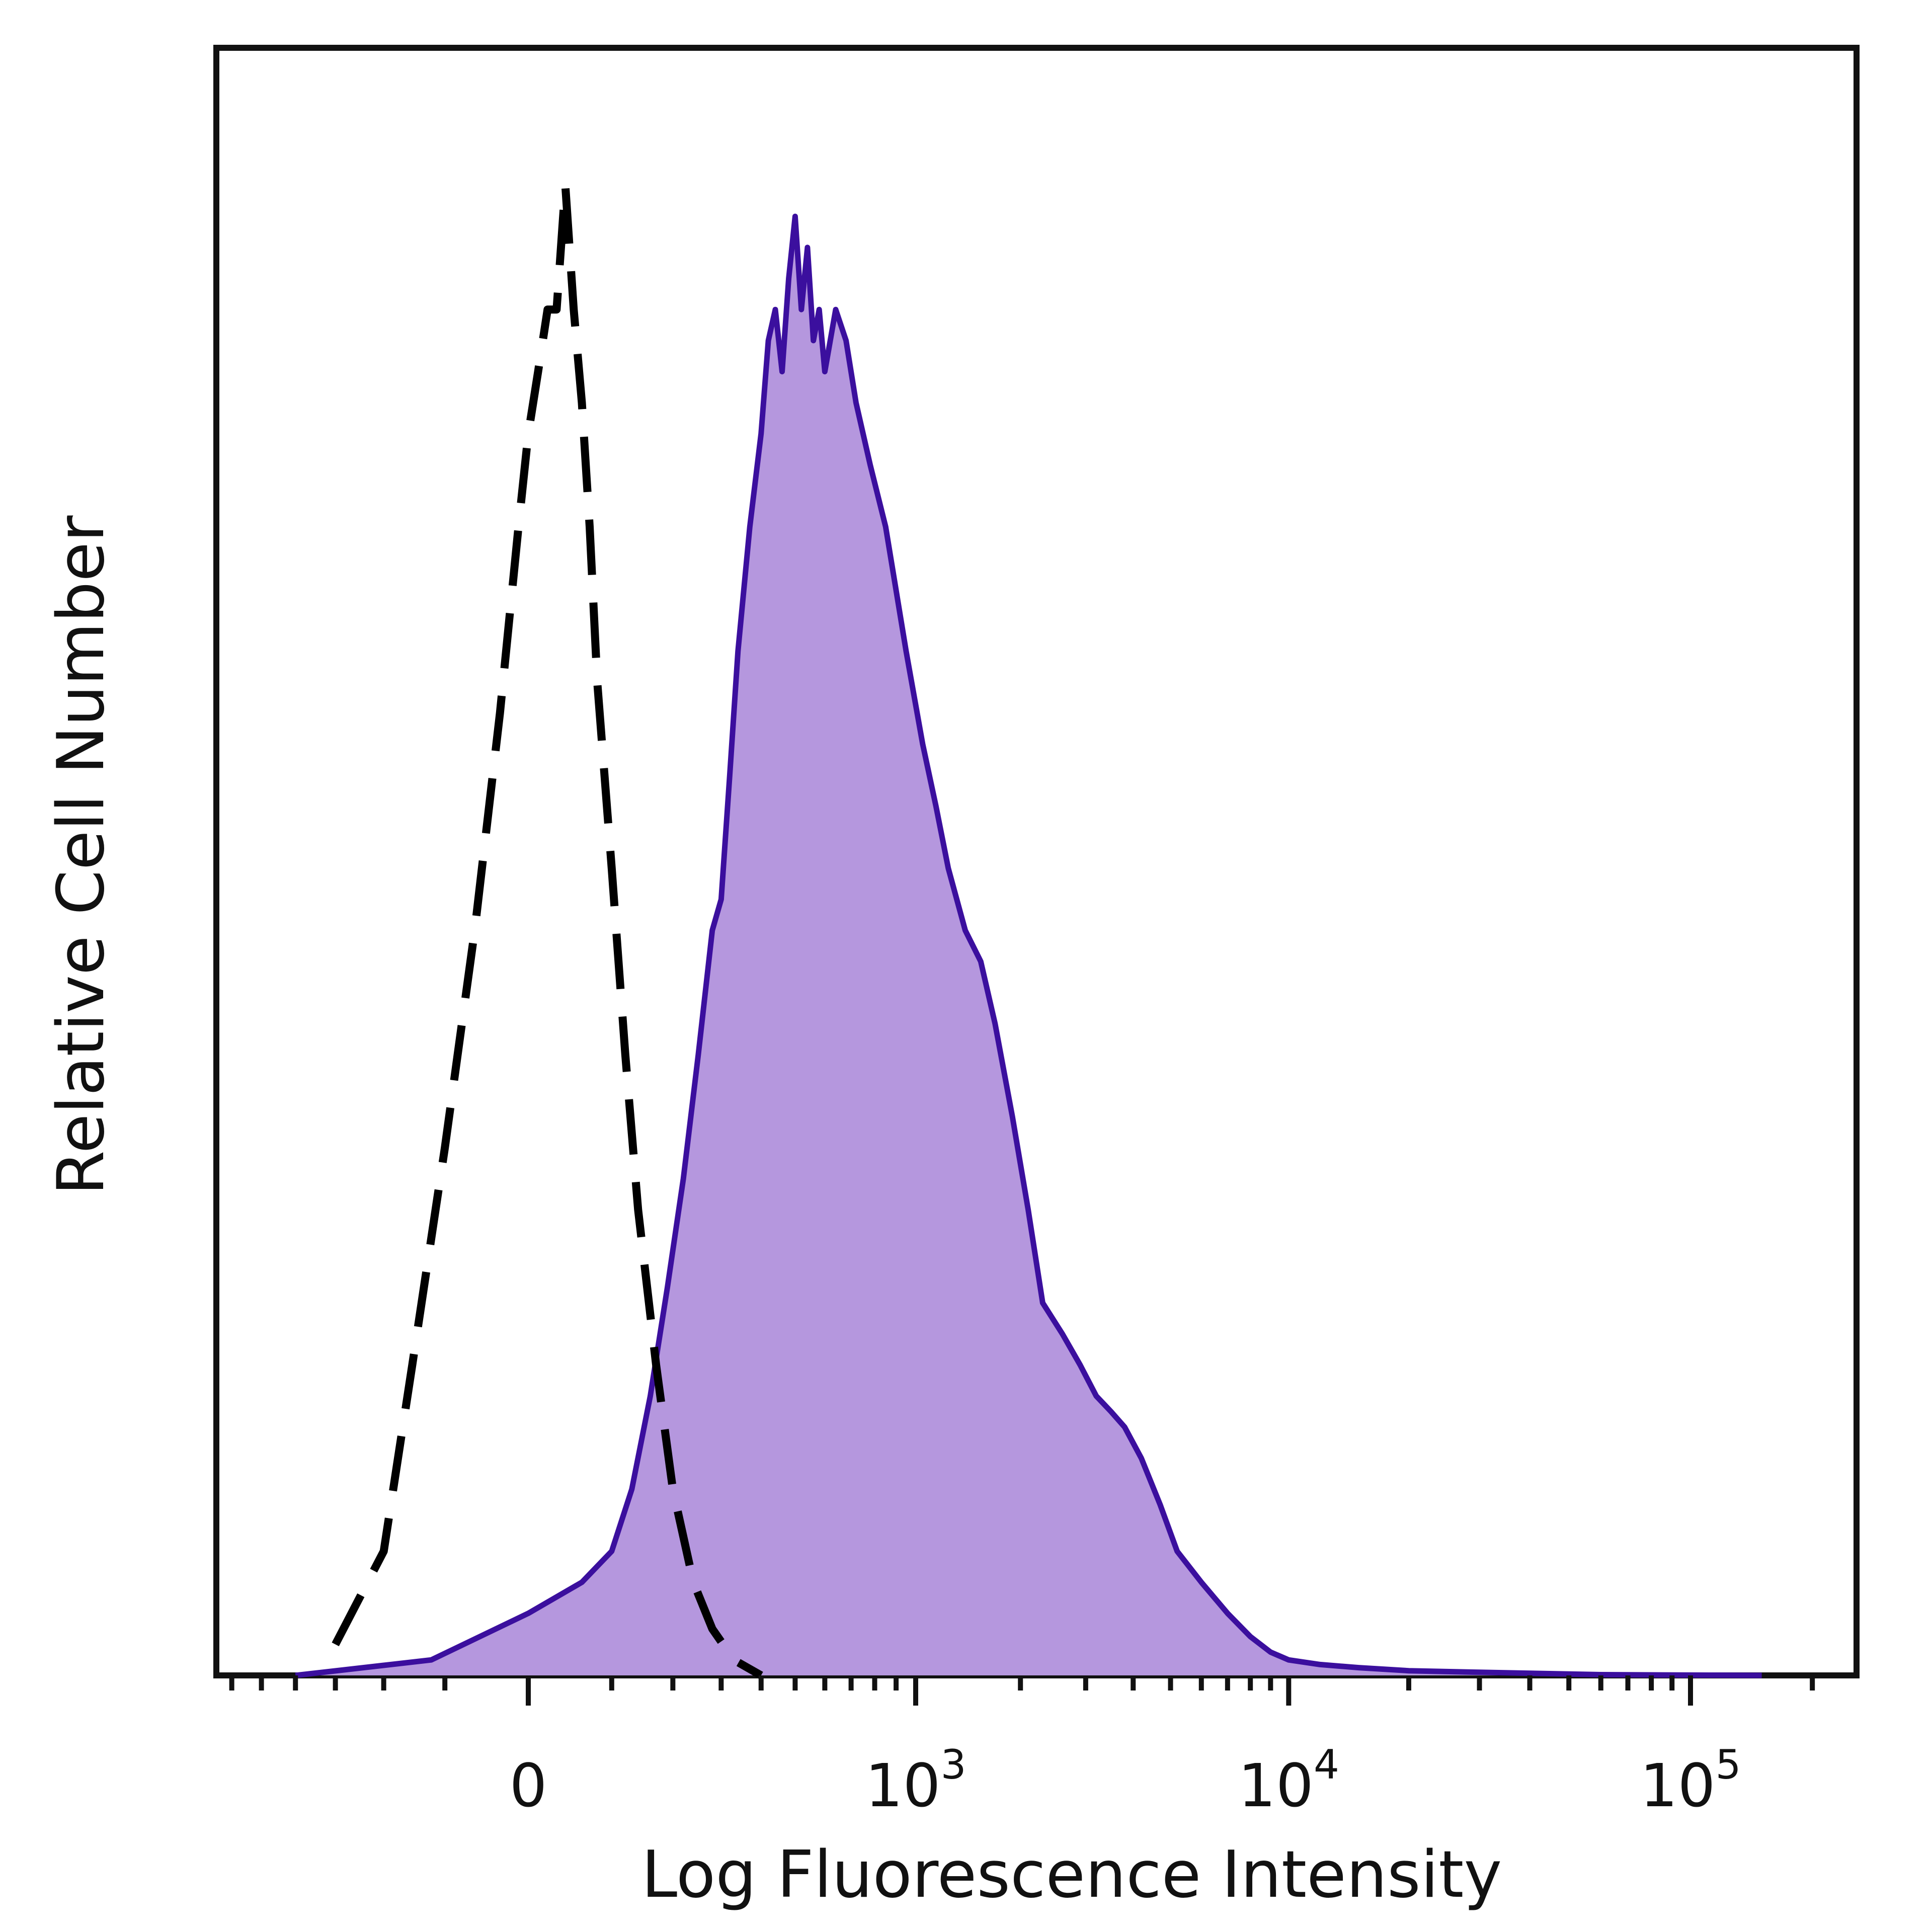 This screenshot has width=1932, height=1932. What do you see at coordinates (1125, 1781) in the screenshot?
I see `x-axis-tick-labels: 0 10³ 10⁴ 10⁵` at bounding box center [1125, 1781].